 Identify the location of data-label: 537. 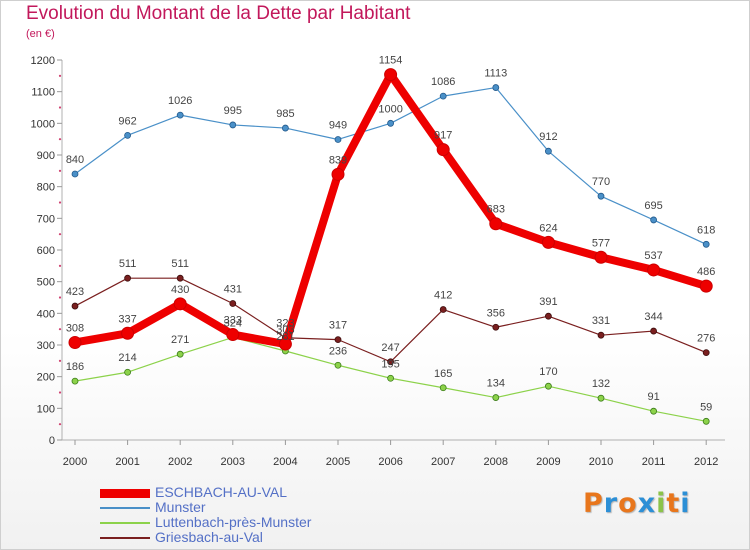
(653, 256).